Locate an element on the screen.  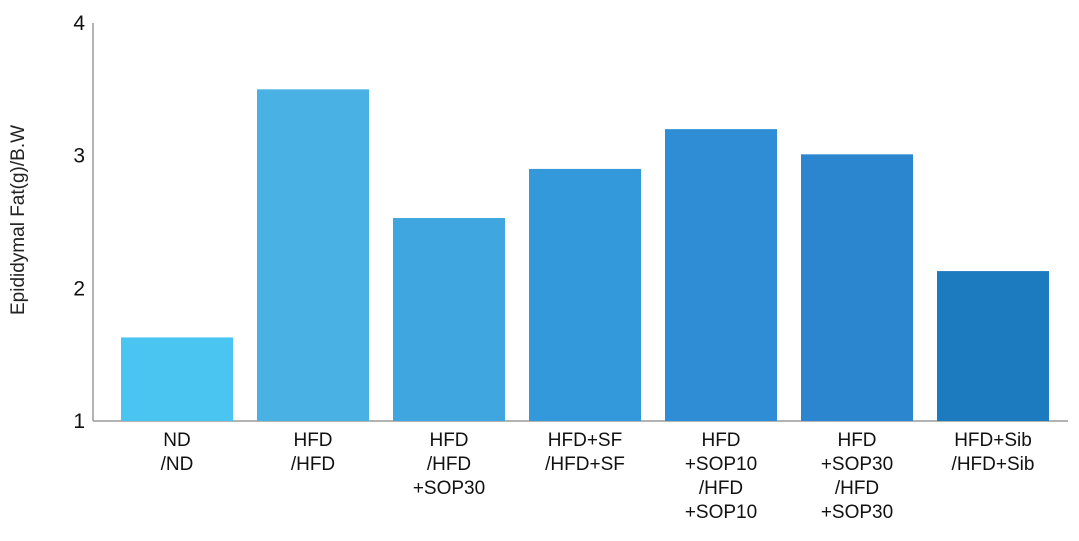
y-axis-title: Epididymal Fat(g)/B.W is located at coordinates (18, 220).